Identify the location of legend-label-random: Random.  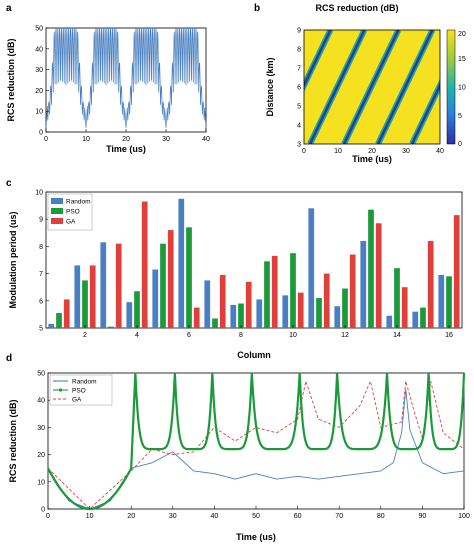
(78, 202).